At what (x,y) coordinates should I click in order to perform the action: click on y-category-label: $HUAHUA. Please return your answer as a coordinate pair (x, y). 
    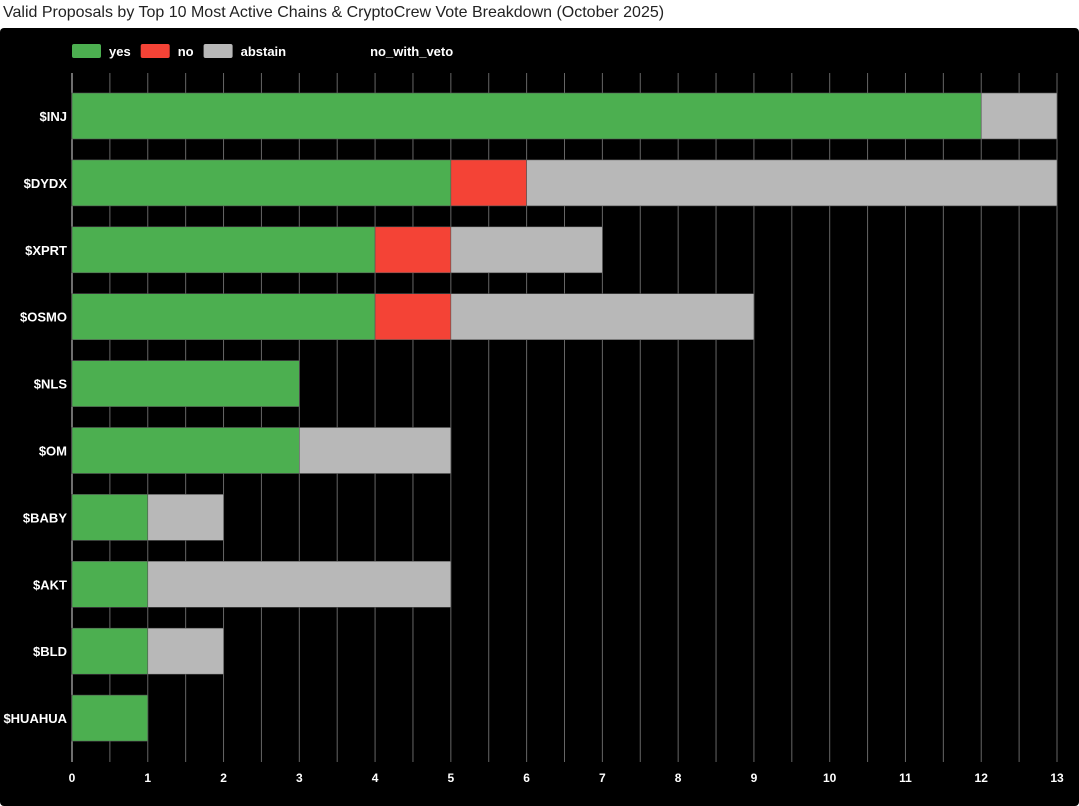
    Looking at the image, I should click on (35, 718).